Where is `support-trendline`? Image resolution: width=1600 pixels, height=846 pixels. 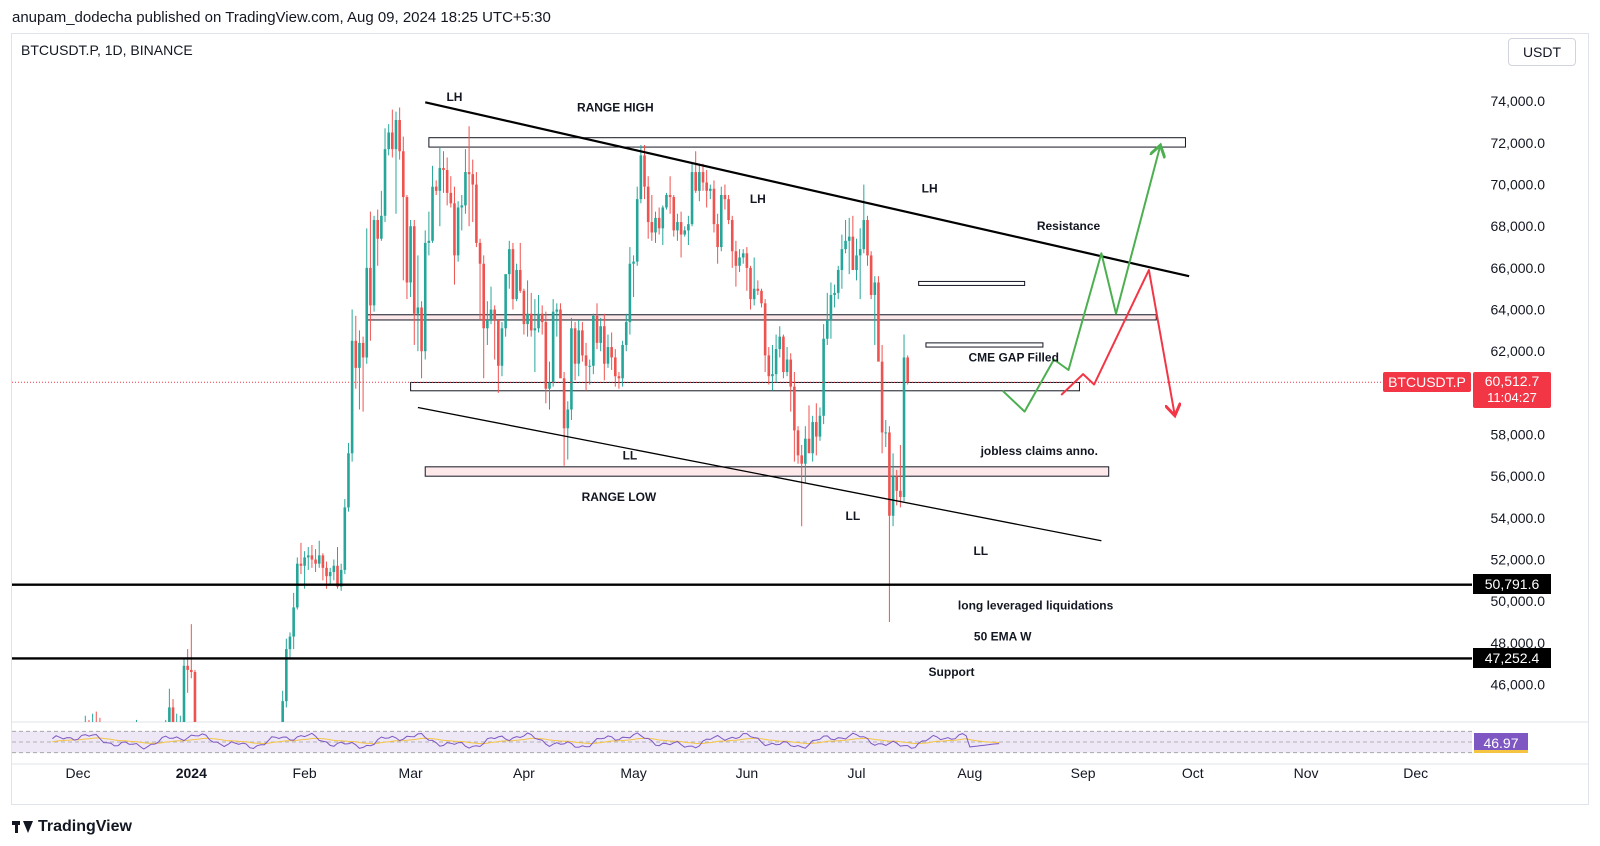
support-trendline is located at coordinates (759, 474).